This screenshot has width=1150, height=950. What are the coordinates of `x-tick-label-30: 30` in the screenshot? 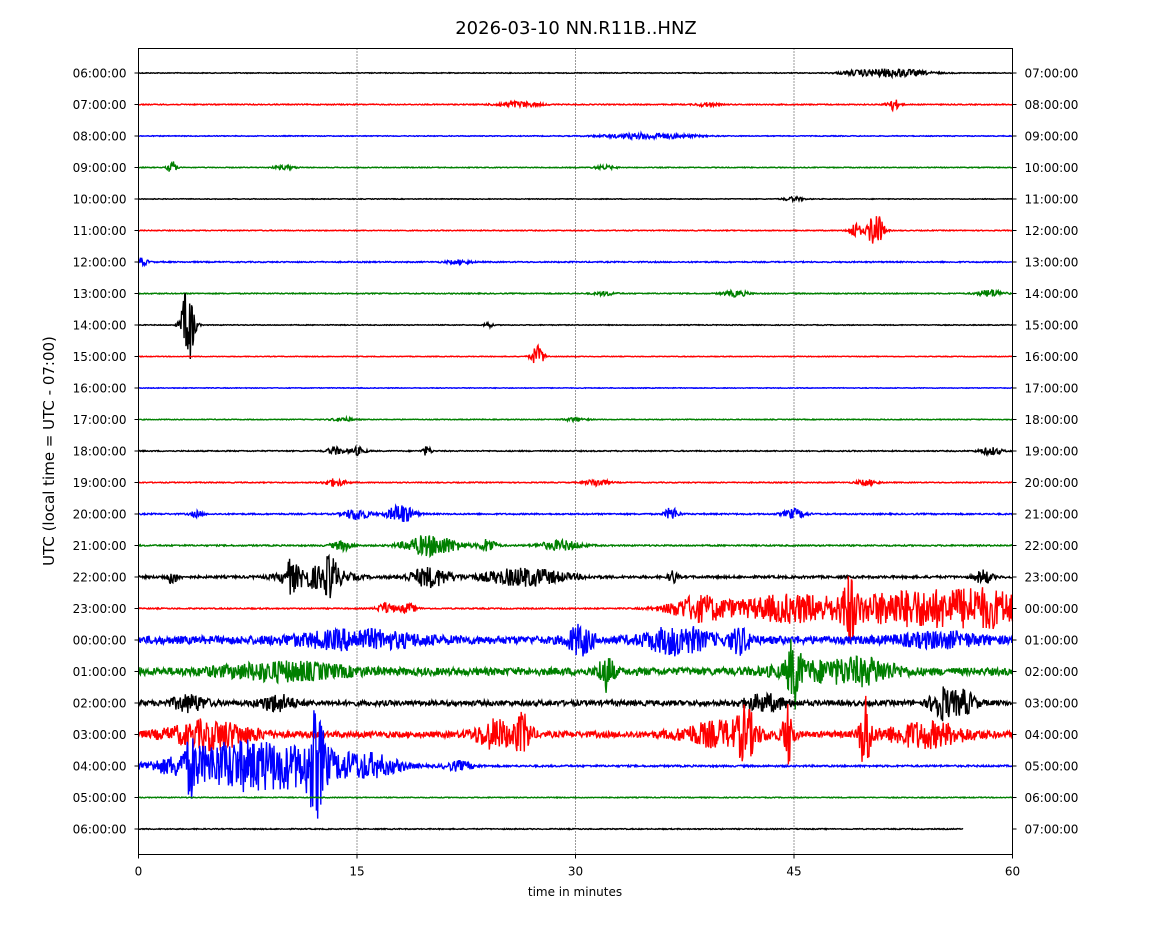 It's located at (575, 872).